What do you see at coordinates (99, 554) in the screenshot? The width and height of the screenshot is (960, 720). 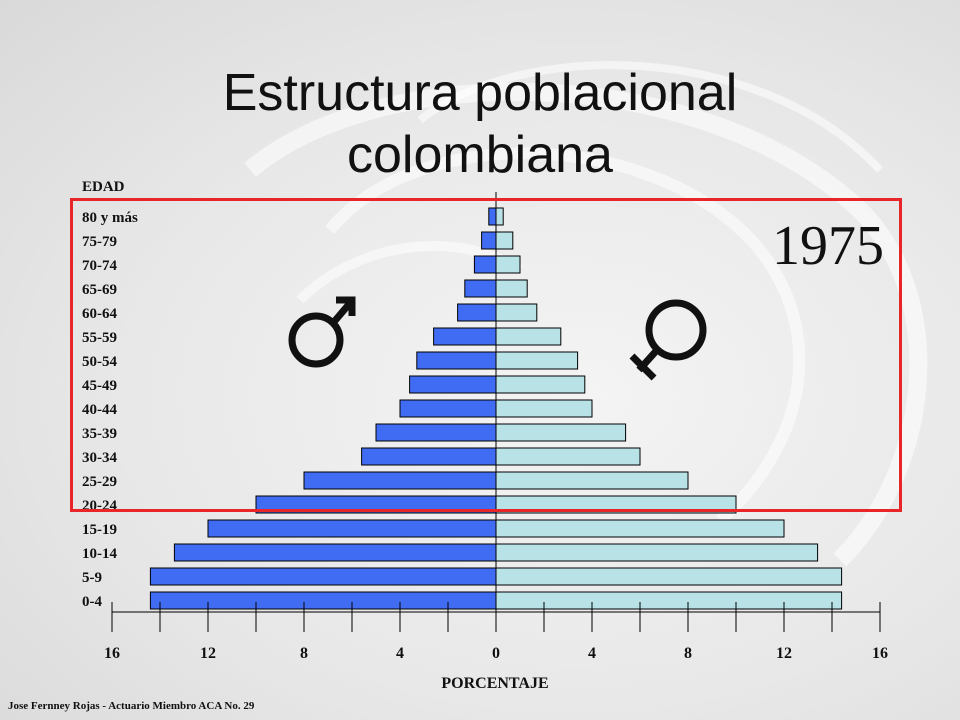 I see `category-label: 10-14` at bounding box center [99, 554].